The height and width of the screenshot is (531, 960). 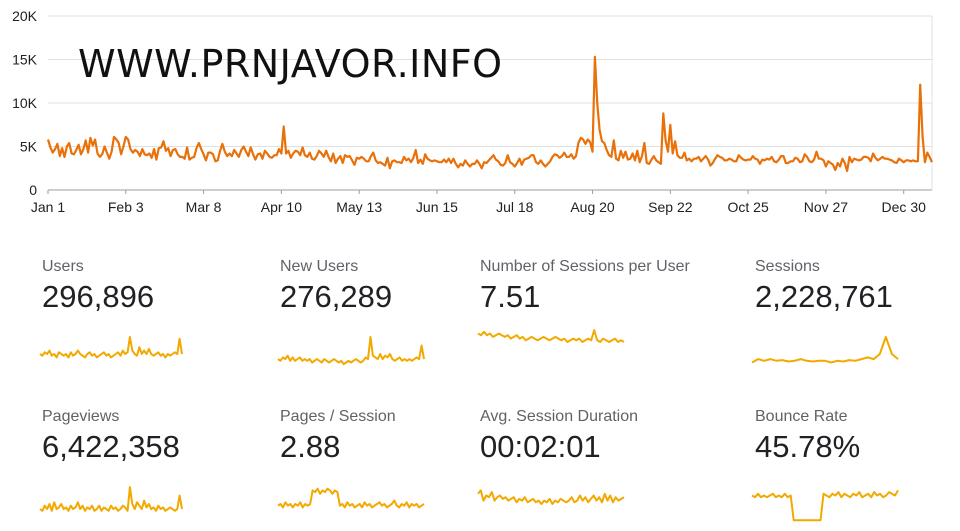 I want to click on metric-label: Avg. Session Duration, so click(x=559, y=416).